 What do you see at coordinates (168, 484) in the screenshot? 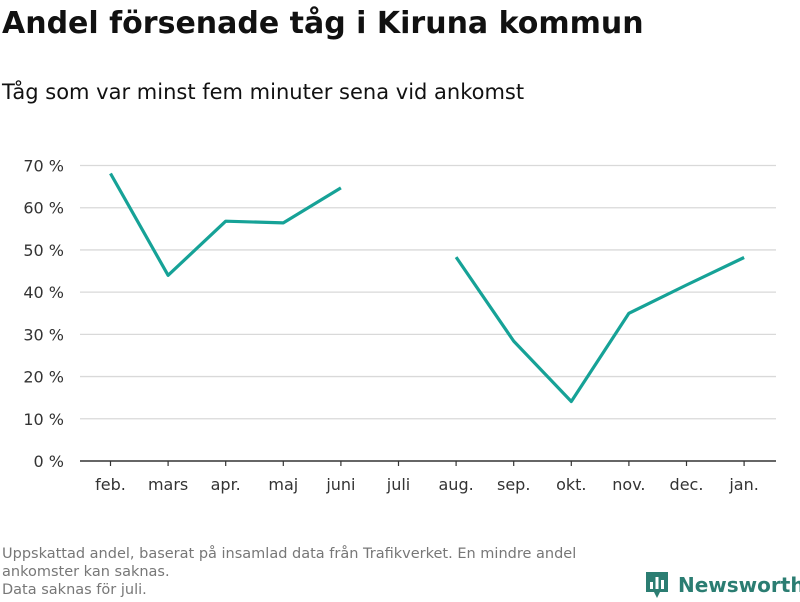
I see `x-tick-label: mars` at bounding box center [168, 484].